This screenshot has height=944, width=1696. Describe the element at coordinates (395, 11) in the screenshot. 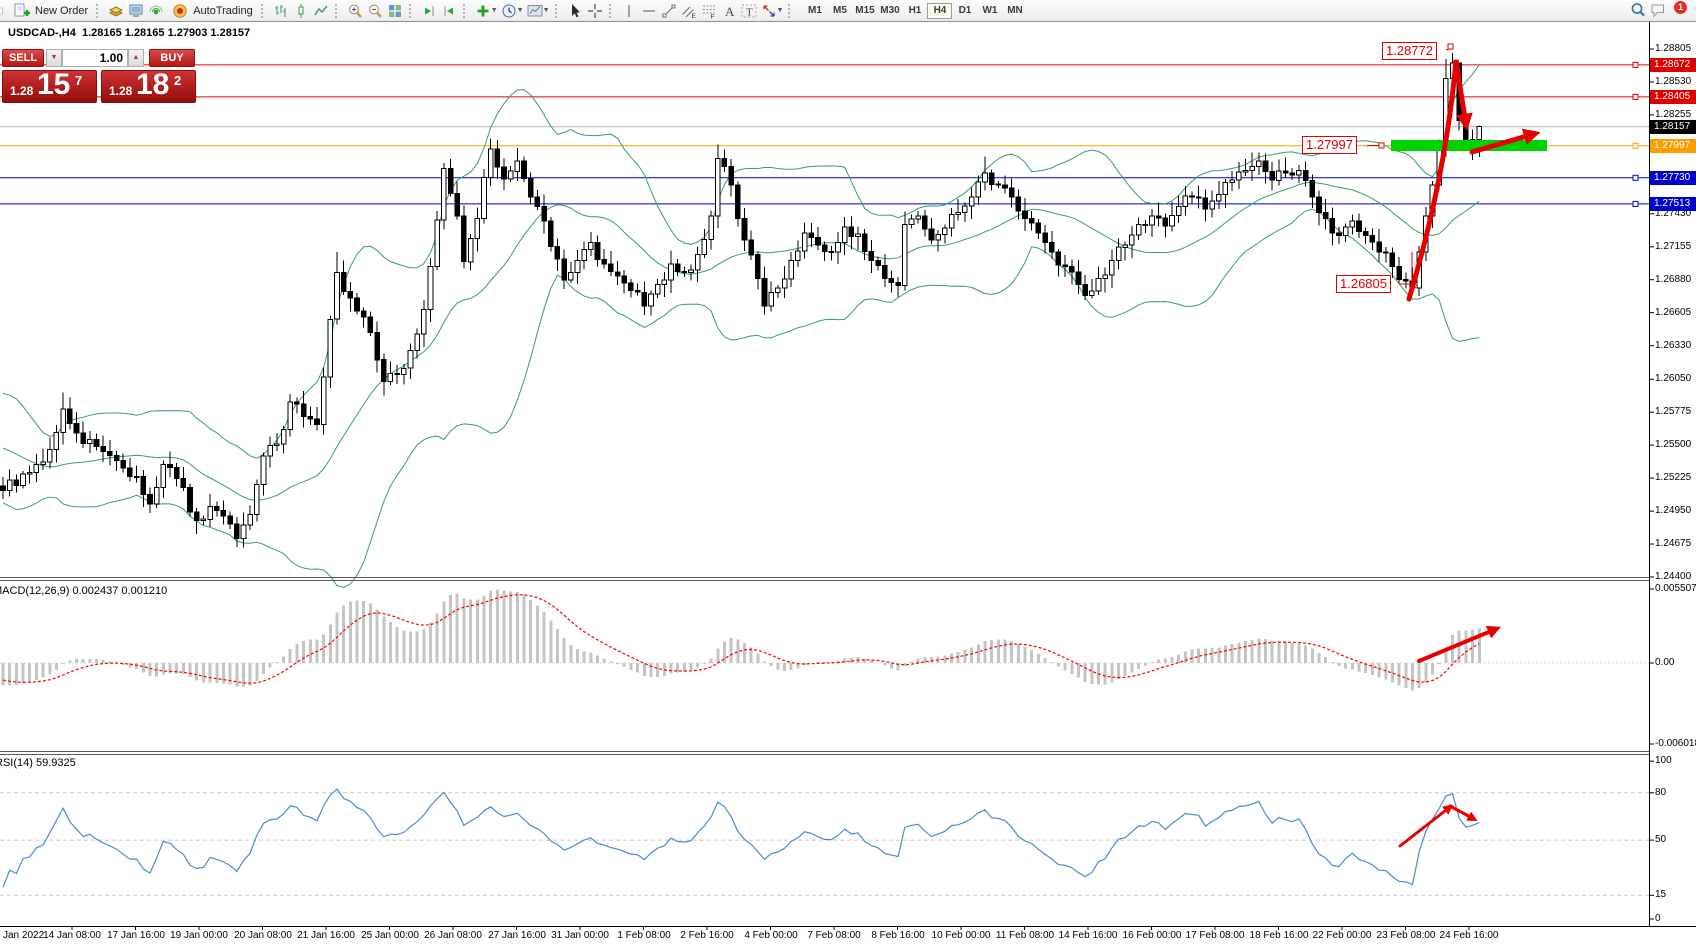

I see `tile-windows-icon` at that location.